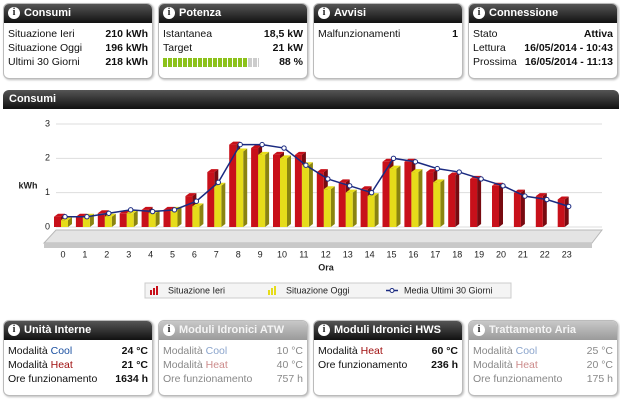  What do you see at coordinates (495, 62) in the screenshot?
I see `row-label: Prossima` at bounding box center [495, 62].